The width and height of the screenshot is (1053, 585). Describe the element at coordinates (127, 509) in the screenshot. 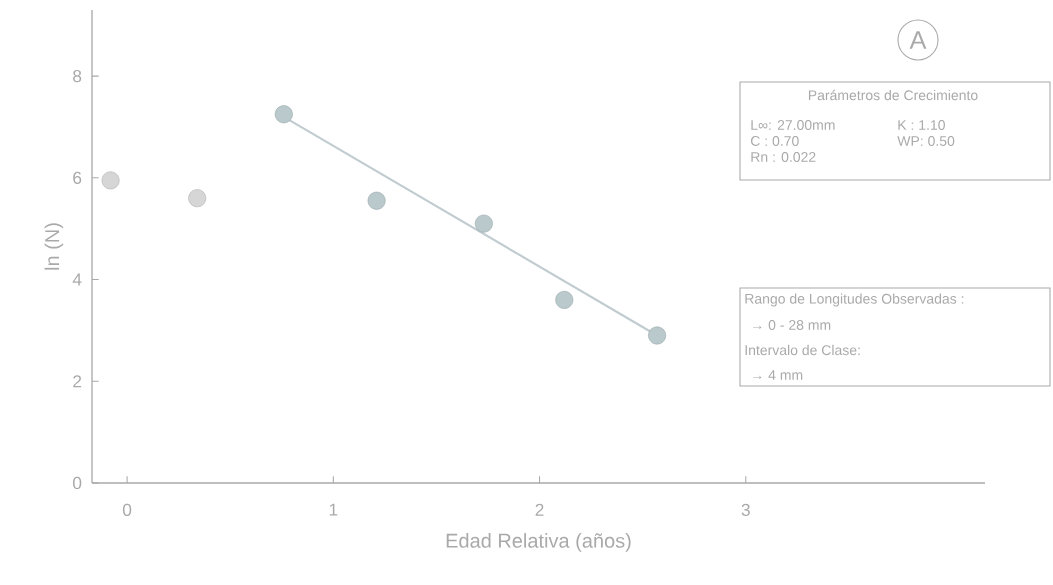

I see `x-tick-label: 0` at that location.